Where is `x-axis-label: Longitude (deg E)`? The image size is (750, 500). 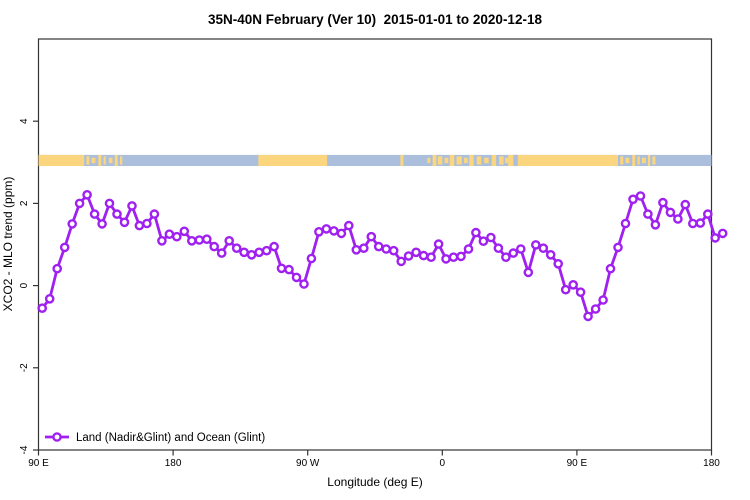 x-axis-label: Longitude (deg E) is located at coordinates (374, 482).